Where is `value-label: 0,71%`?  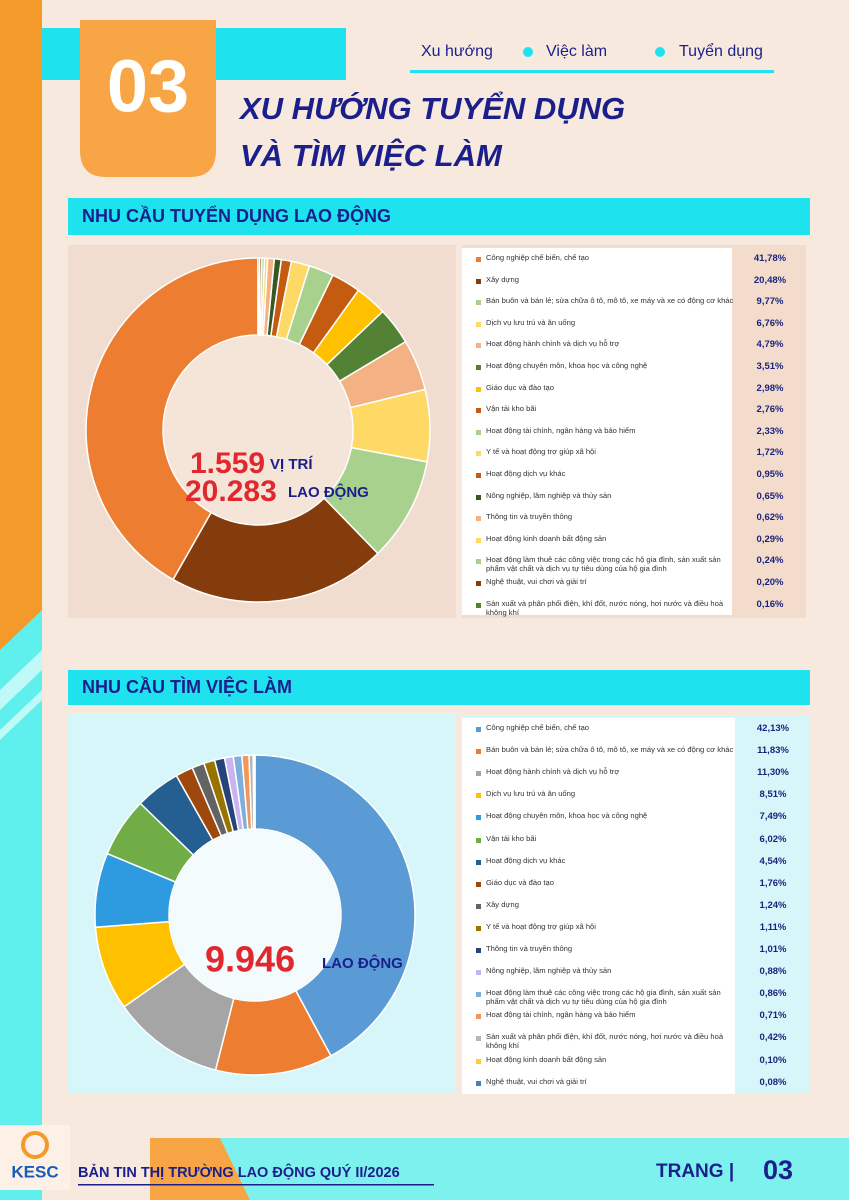
value-label: 0,71% is located at coordinates (773, 1016).